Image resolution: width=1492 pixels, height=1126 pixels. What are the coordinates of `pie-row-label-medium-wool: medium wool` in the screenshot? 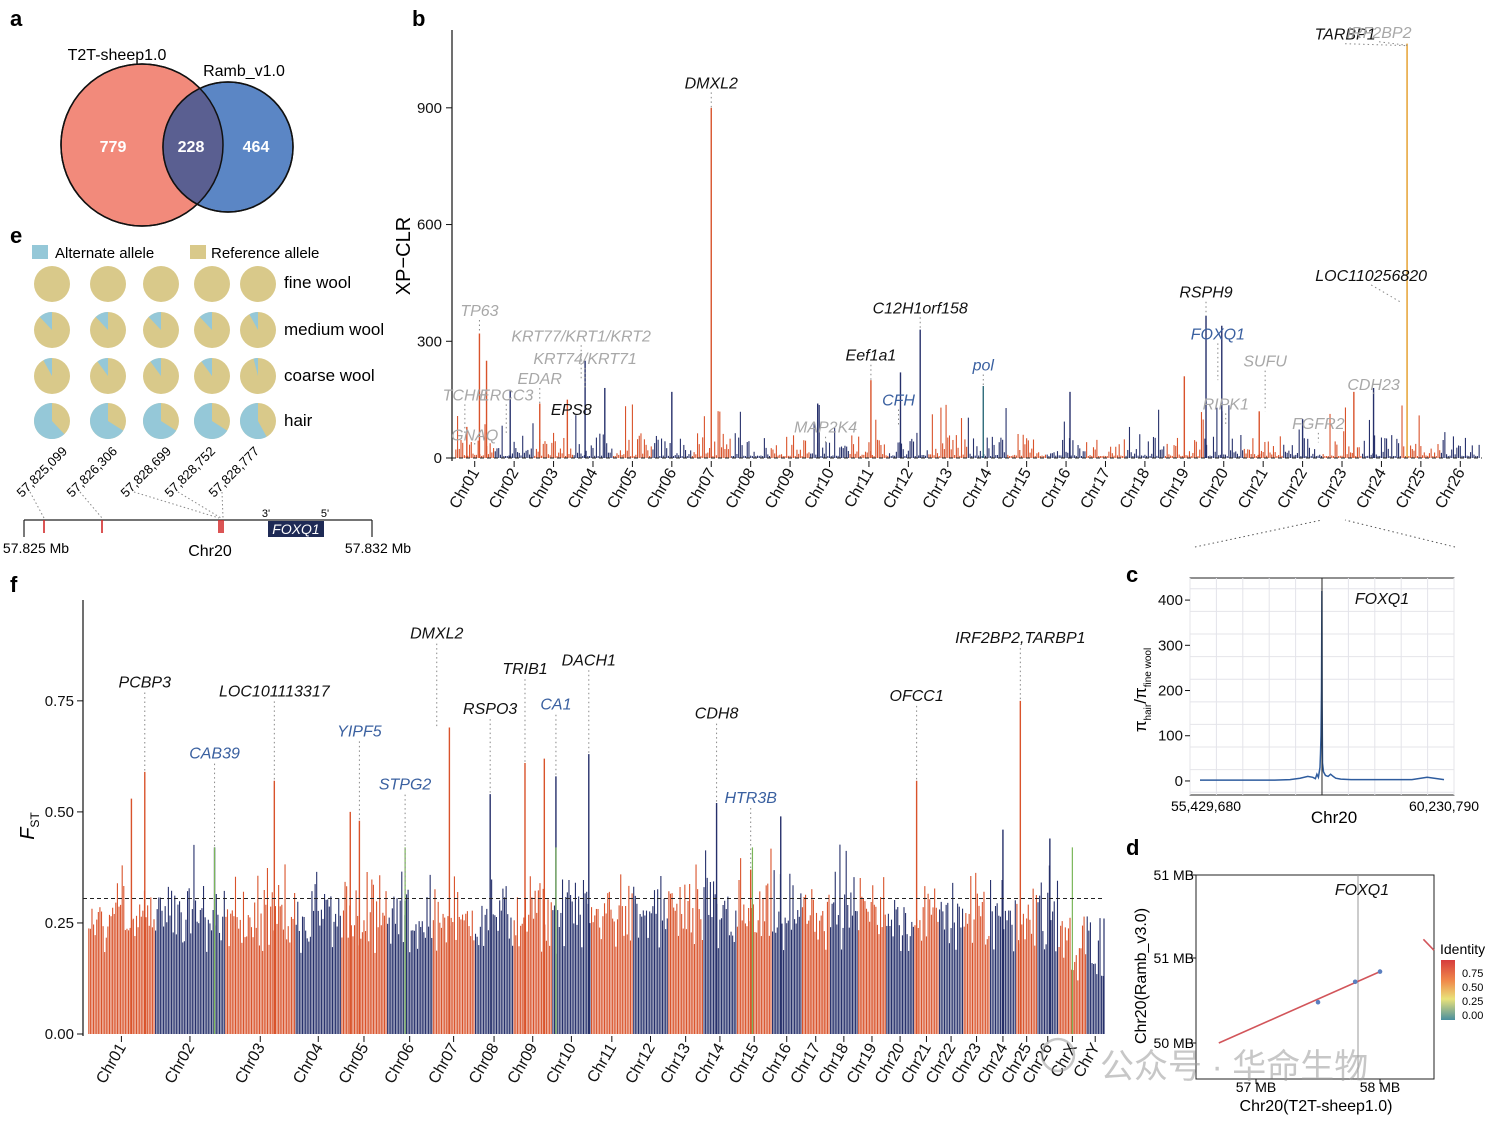 It's located at (334, 329).